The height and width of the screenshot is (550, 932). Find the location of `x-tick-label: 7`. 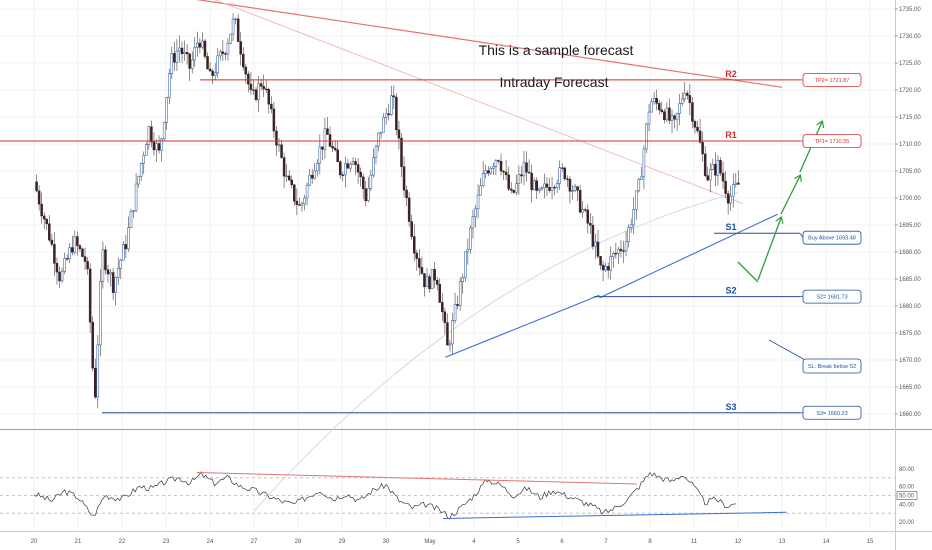

x-tick-label: 7 is located at coordinates (606, 542).